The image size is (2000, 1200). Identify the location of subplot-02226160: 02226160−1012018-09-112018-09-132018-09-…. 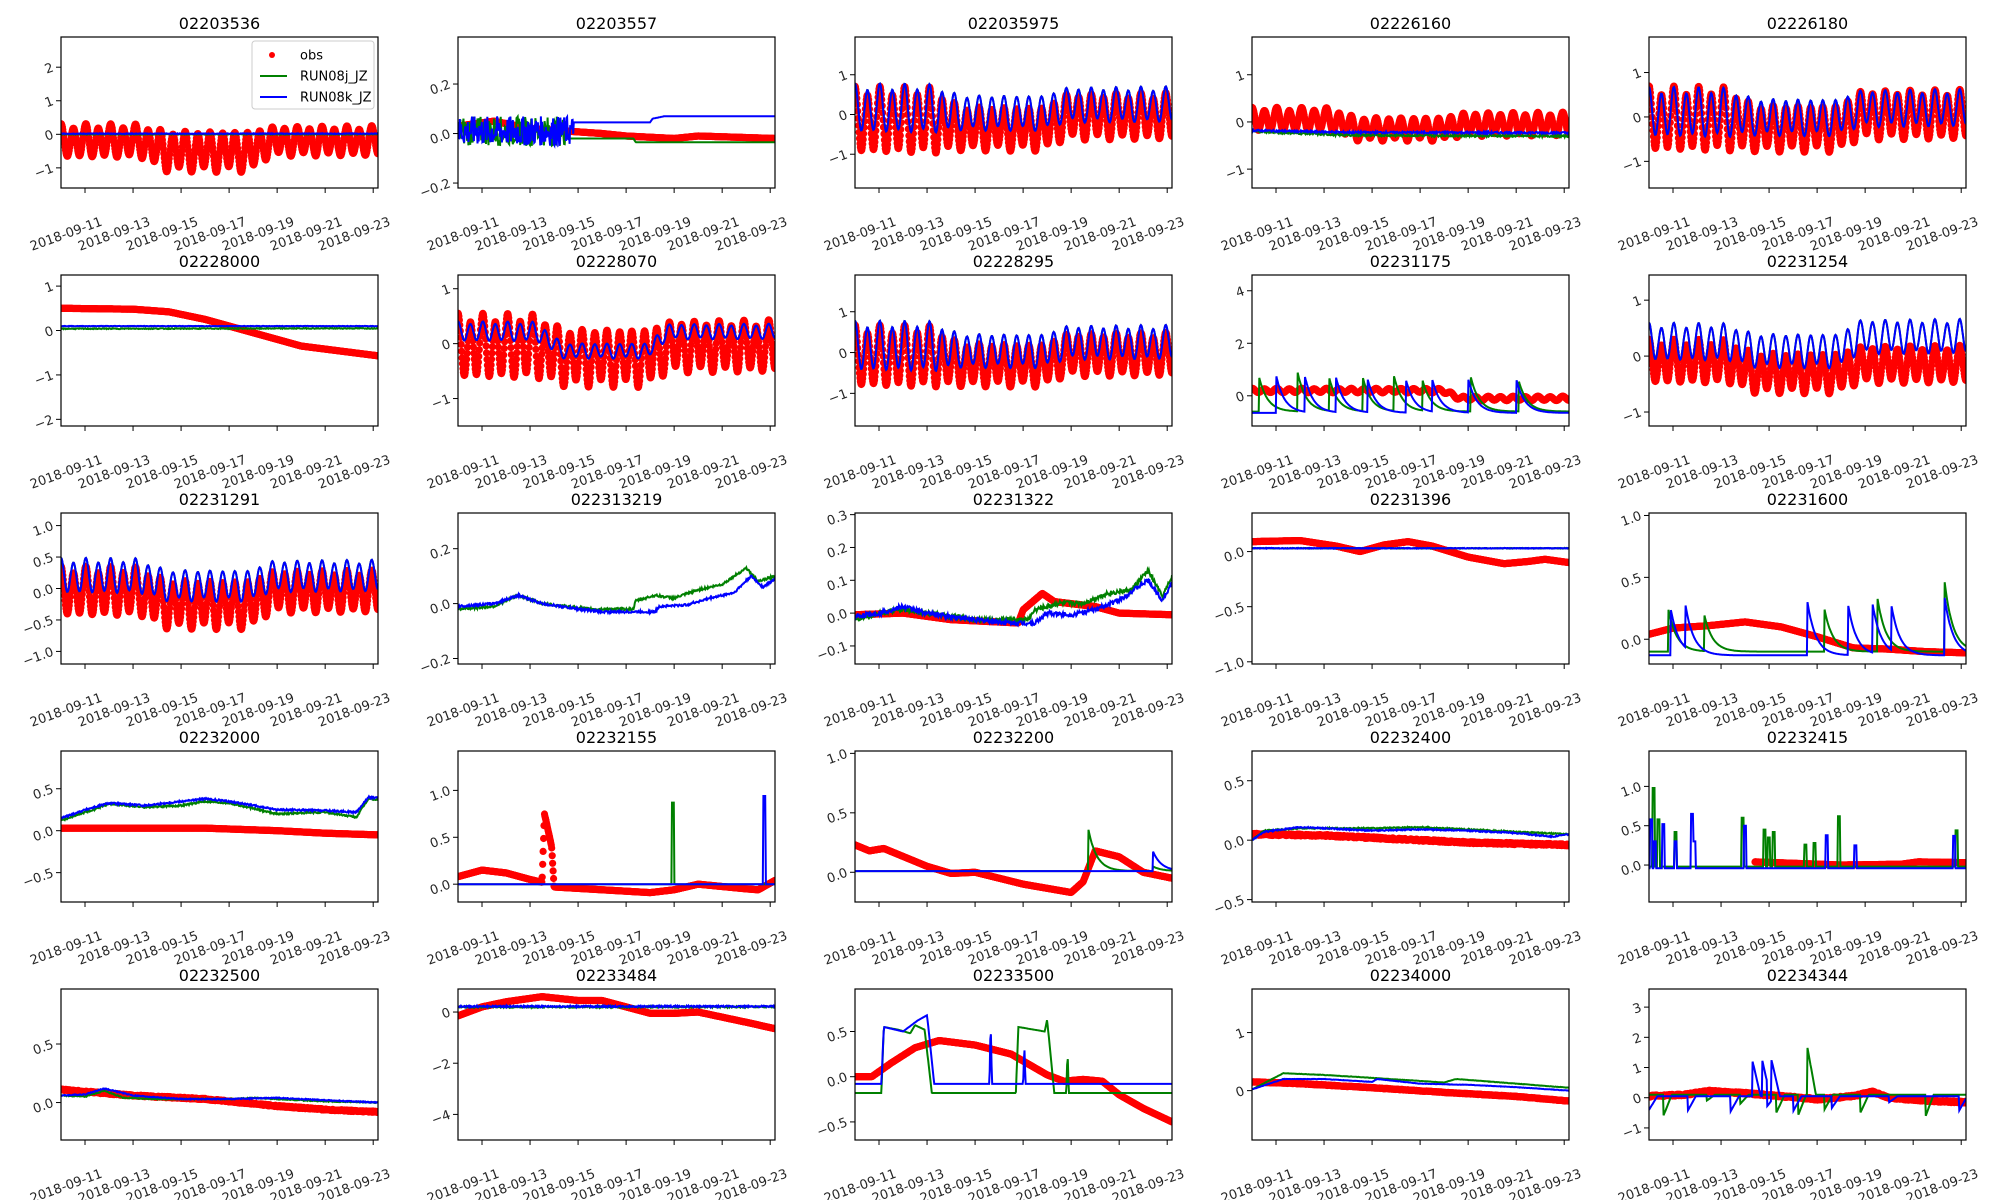
(1401, 134).